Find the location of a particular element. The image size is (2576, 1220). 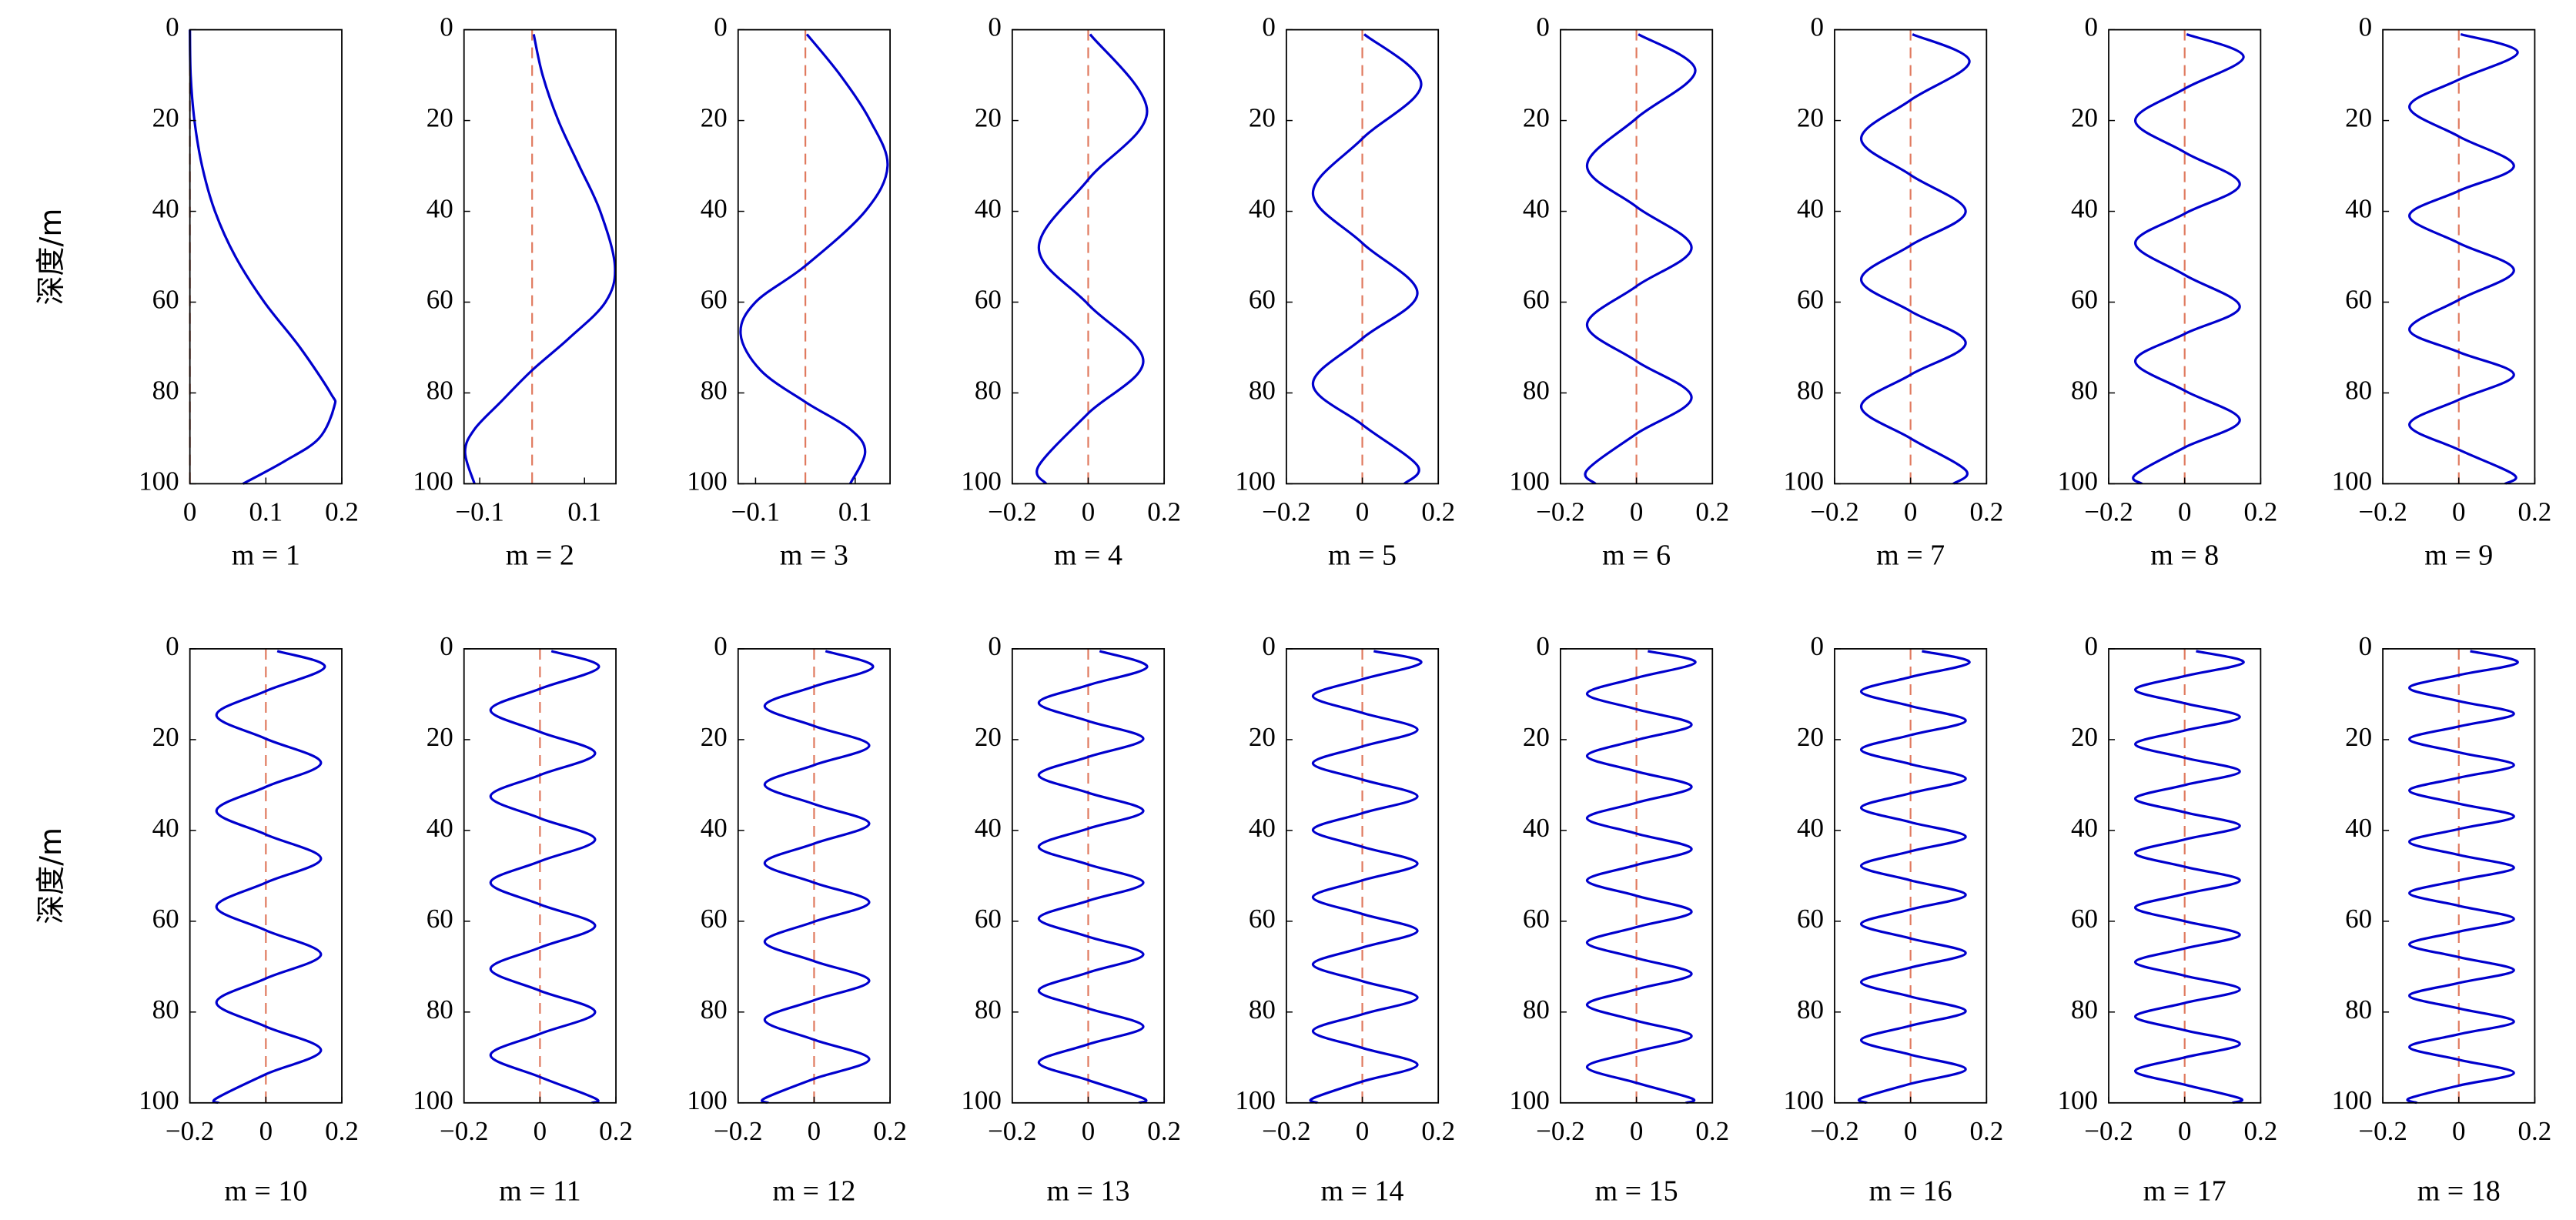

panel: 0 20 40 60 80 100−0.2 0 0.2 m = 17 is located at coordinates (2168, 920).